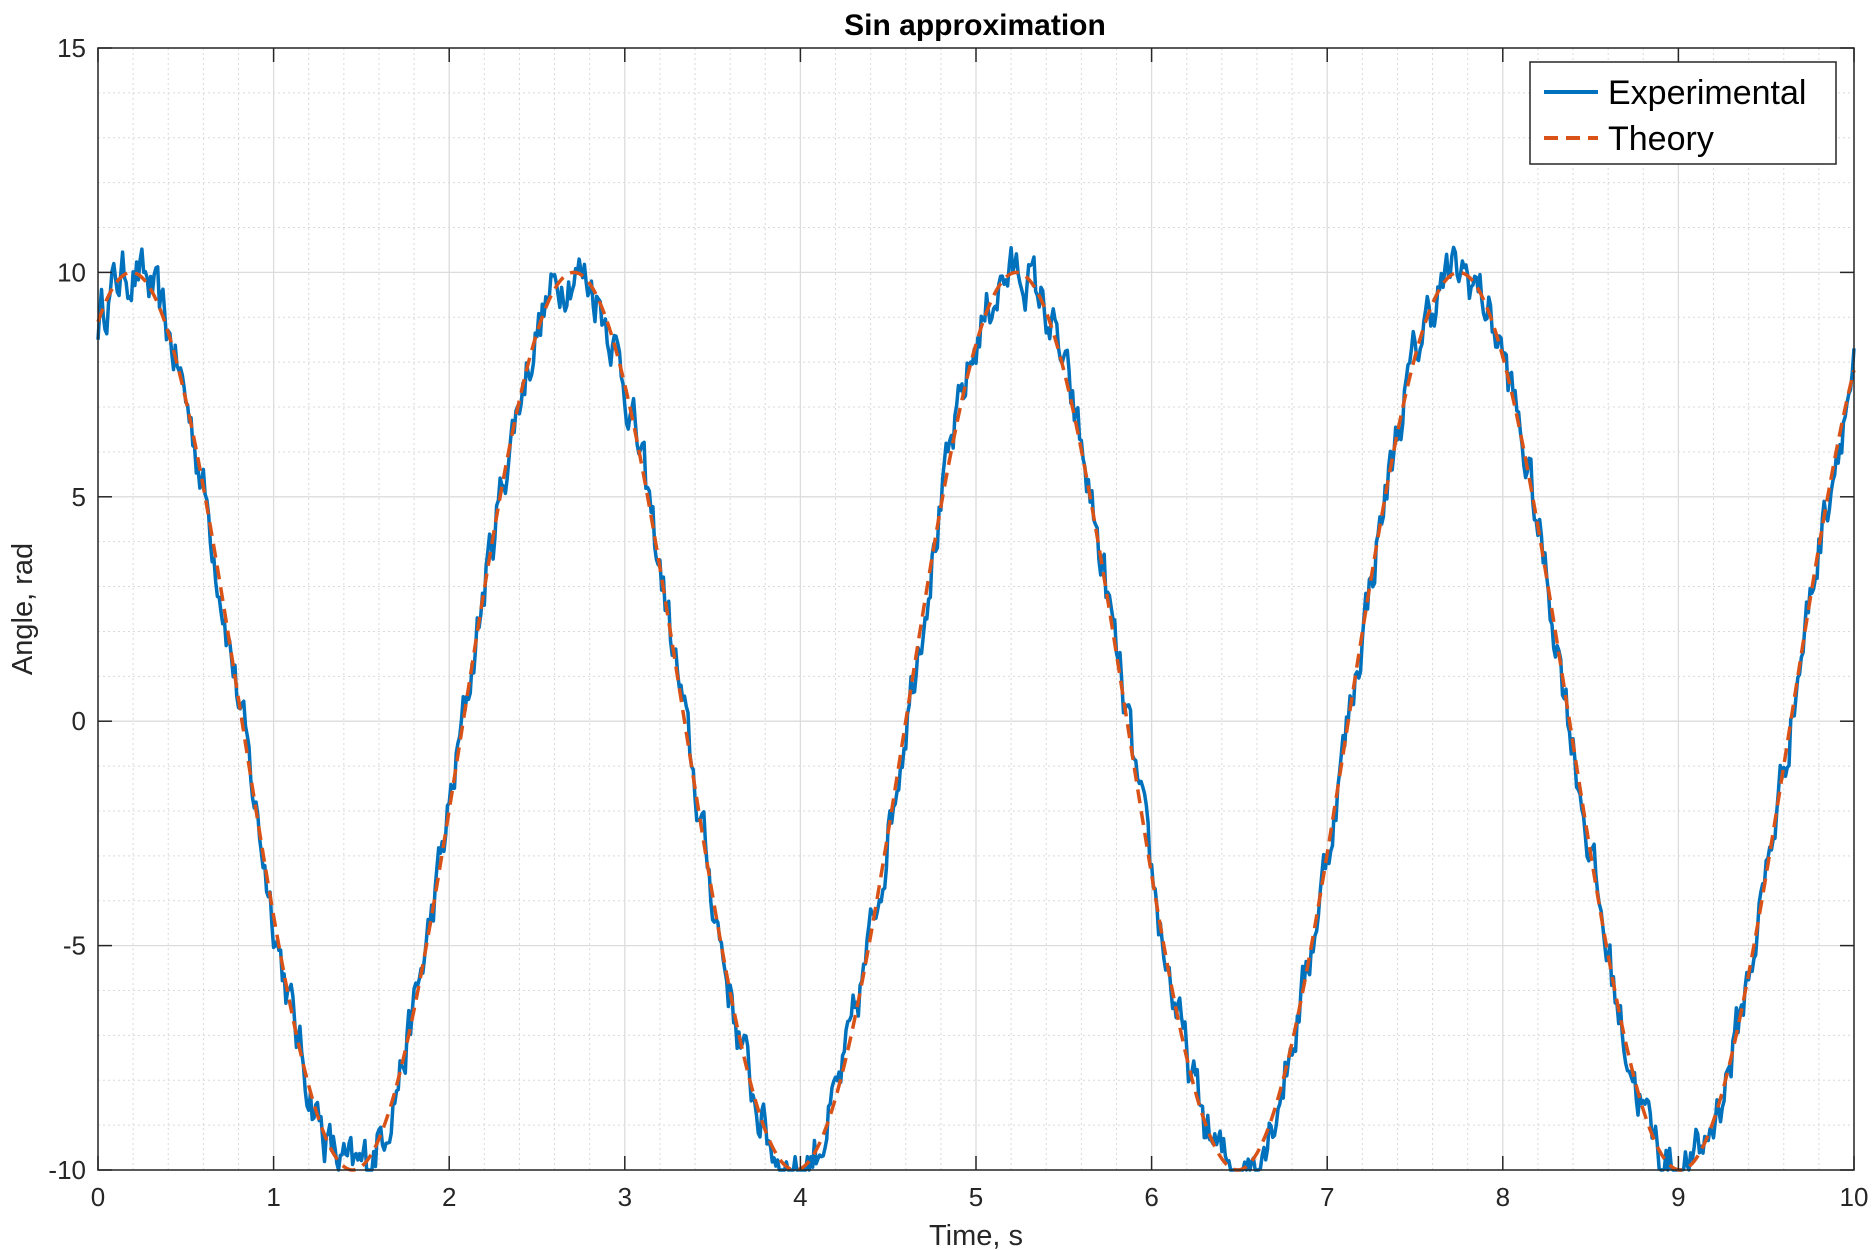 The height and width of the screenshot is (1250, 1875). Describe the element at coordinates (976, 1235) in the screenshot. I see `x-axis-title: Time, s` at that location.